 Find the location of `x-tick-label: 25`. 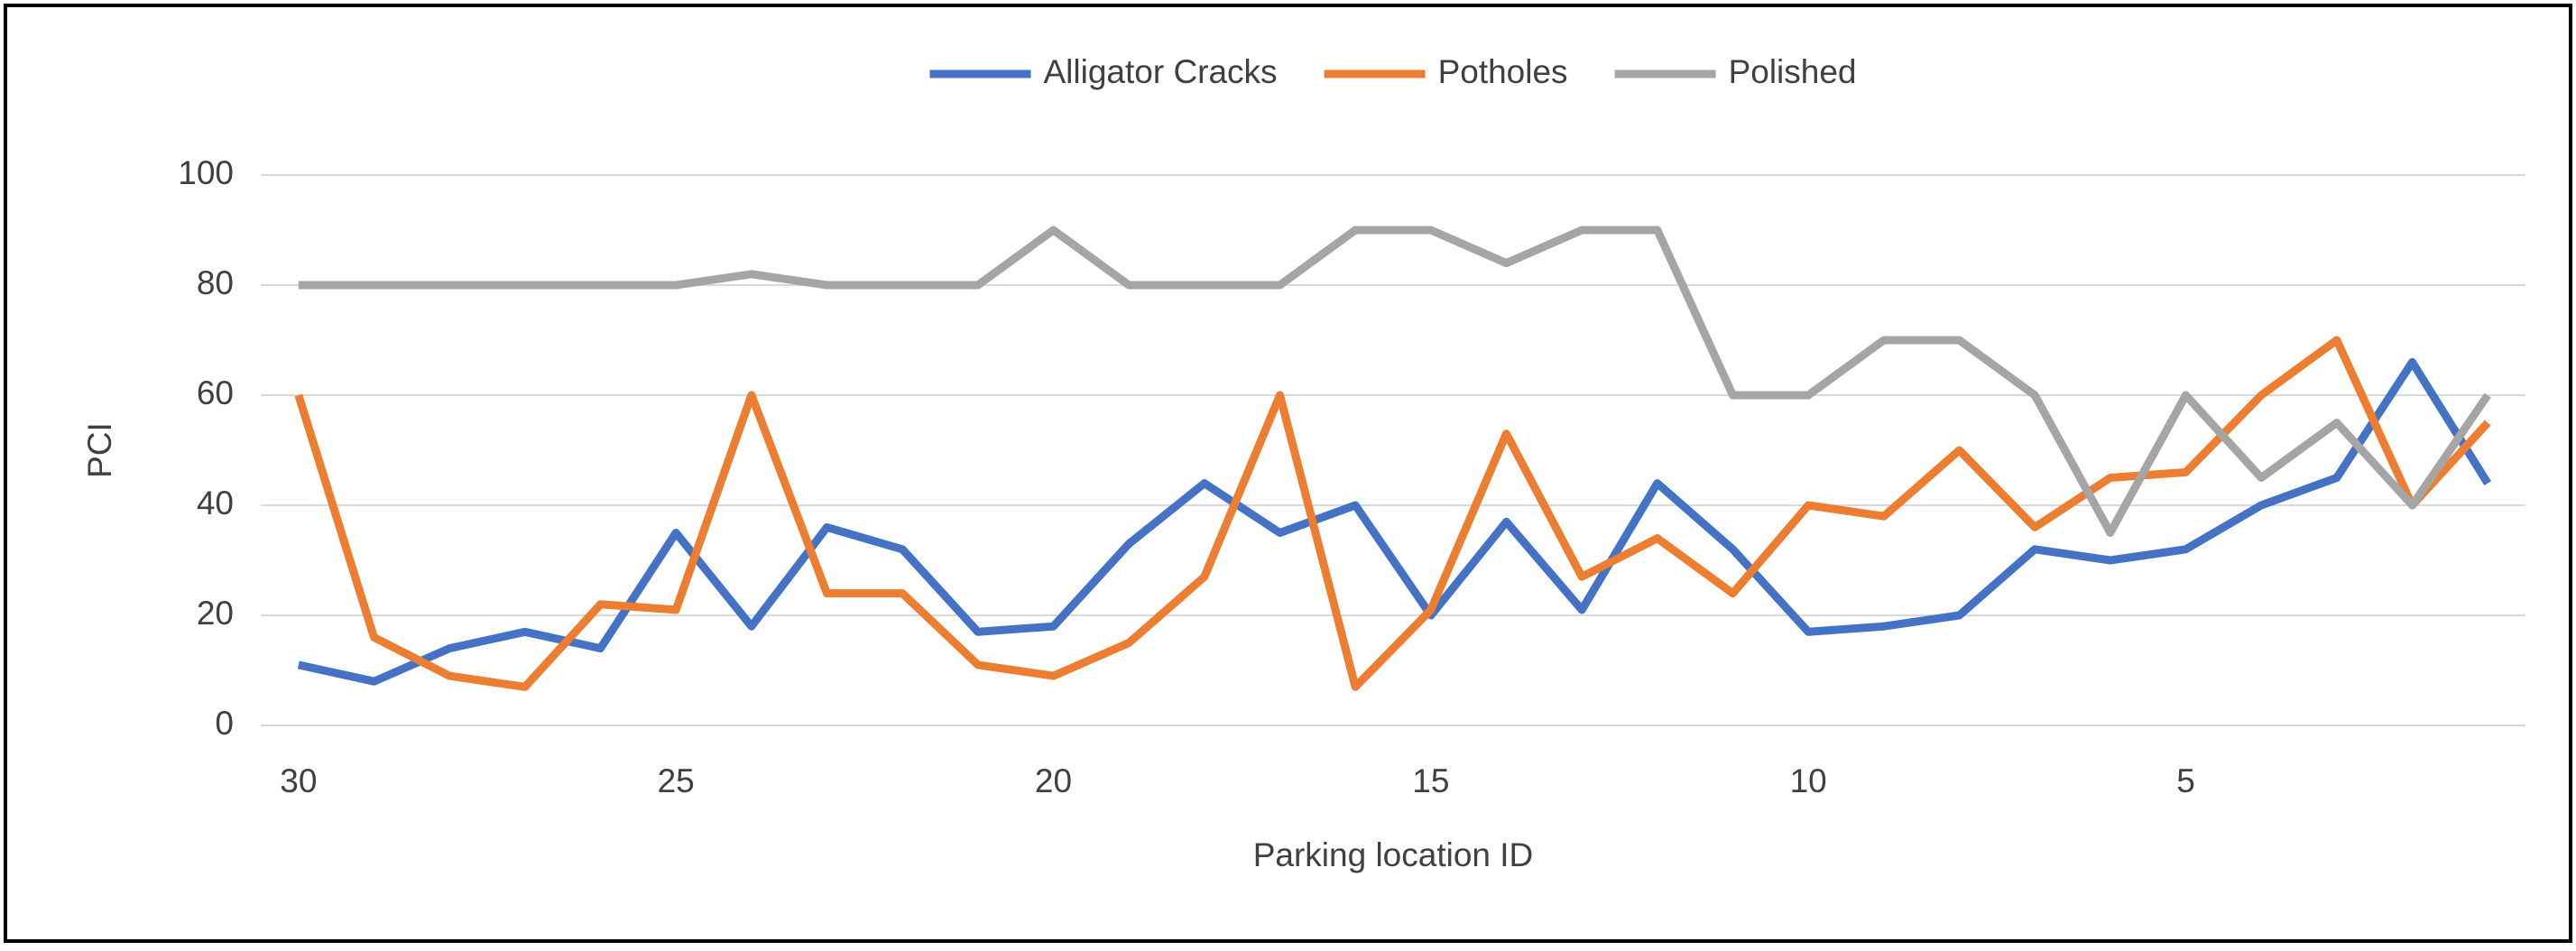

x-tick-label: 25 is located at coordinates (676, 780).